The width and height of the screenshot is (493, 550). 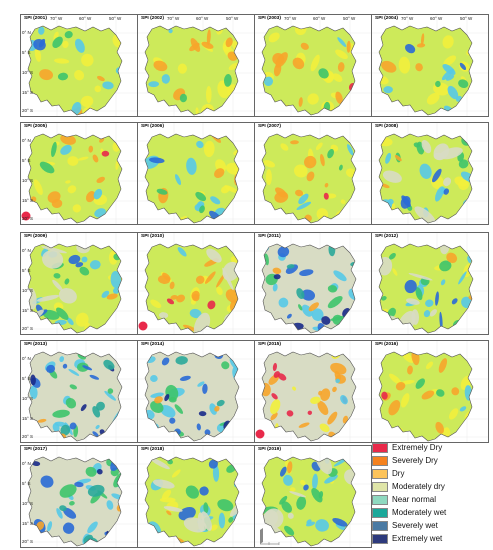 What do you see at coordinates (415, 460) in the screenshot?
I see `legend-label: Severely Dry` at bounding box center [415, 460].